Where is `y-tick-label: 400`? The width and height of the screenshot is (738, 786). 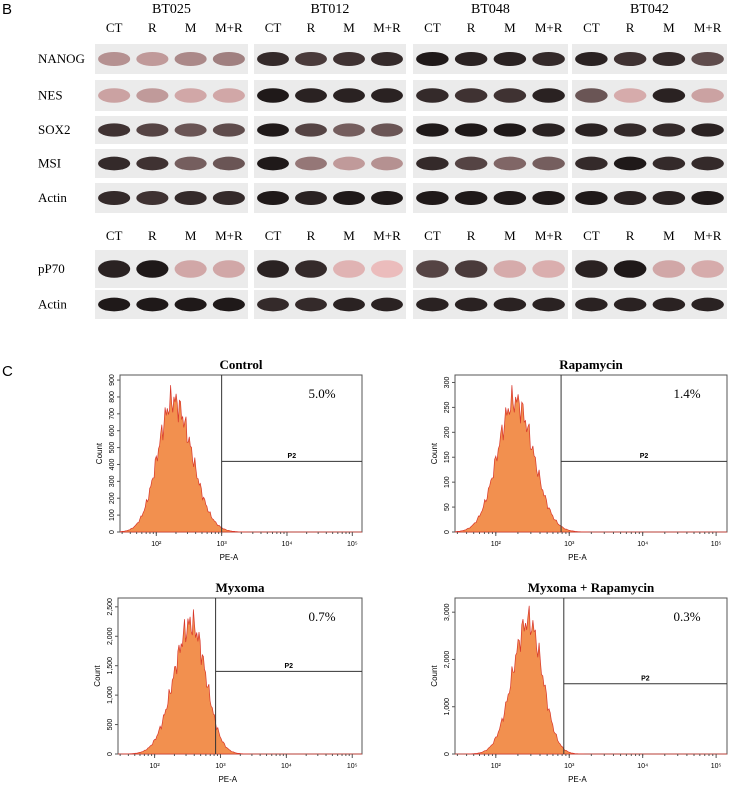 y-tick-label: 400 is located at coordinates (112, 465).